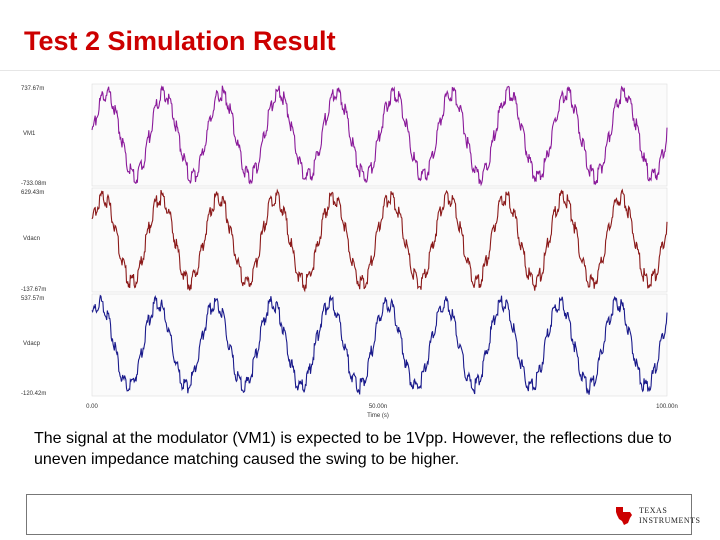 The width and height of the screenshot is (720, 540). Describe the element at coordinates (180, 41) in the screenshot. I see `slide-title: Test 2 Simulation Result` at that location.